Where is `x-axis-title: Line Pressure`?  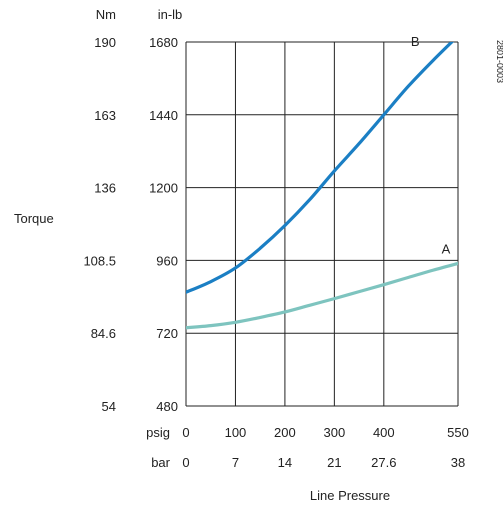 x-axis-title: Line Pressure is located at coordinates (350, 495).